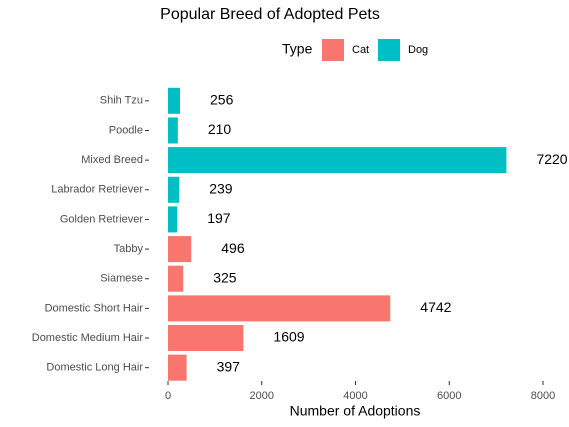 This screenshot has width=569, height=427. Describe the element at coordinates (112, 160) in the screenshot. I see `y-tick-label: Mixed Breed` at that location.